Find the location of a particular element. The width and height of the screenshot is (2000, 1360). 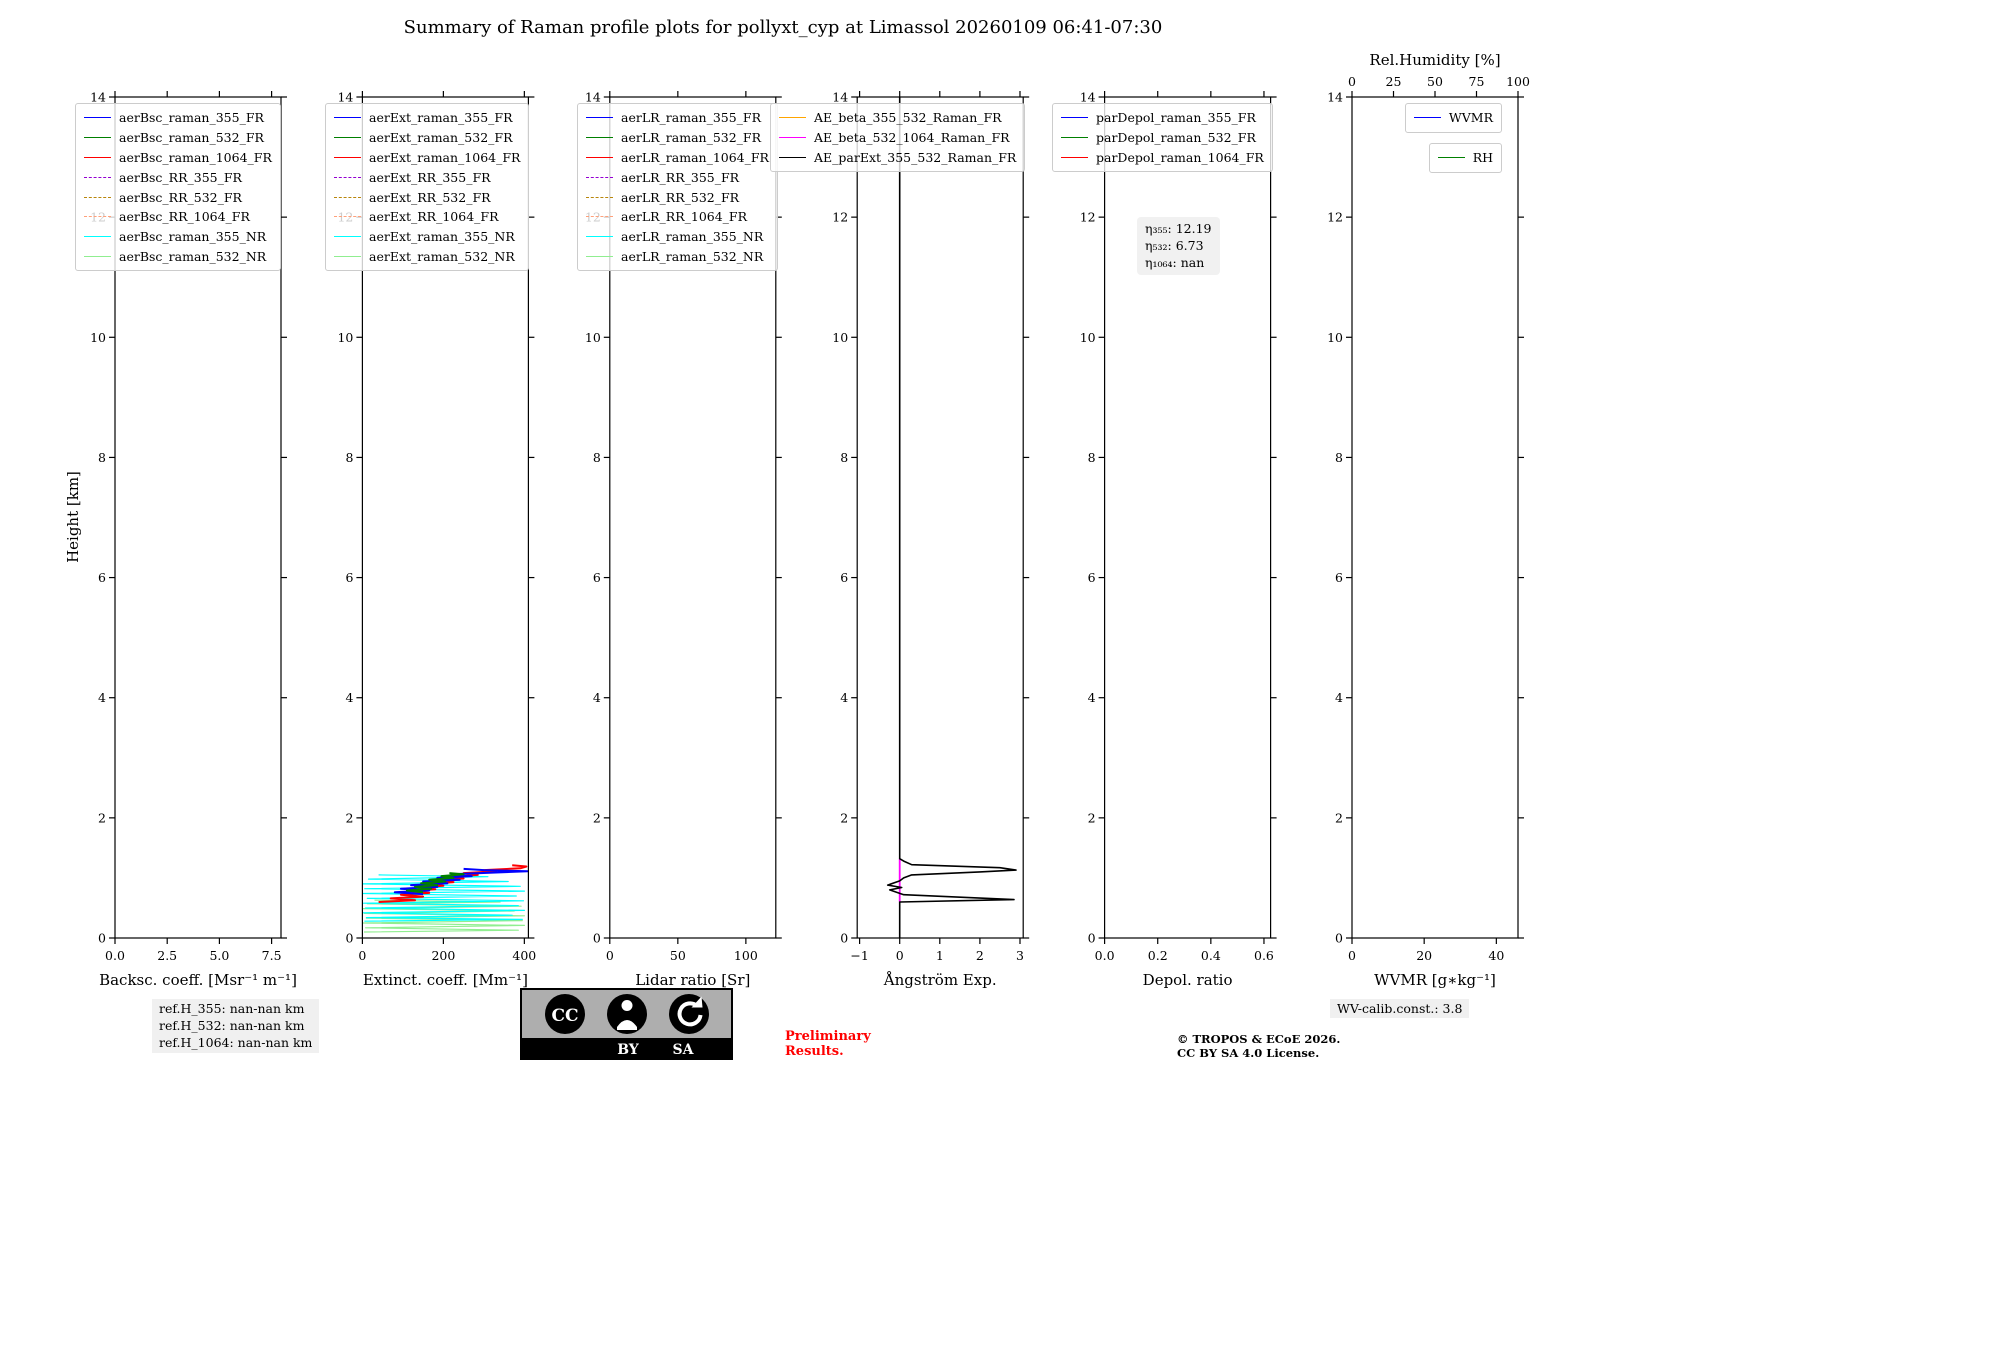

x-tick-label: 7.5 is located at coordinates (272, 955).